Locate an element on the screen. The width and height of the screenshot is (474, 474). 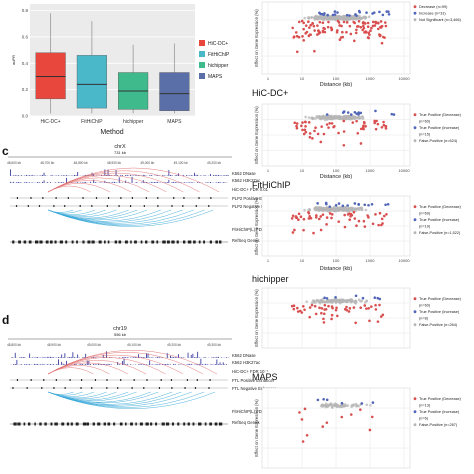
scatter-xtick-label: 1000 is located at coordinates (371, 260).